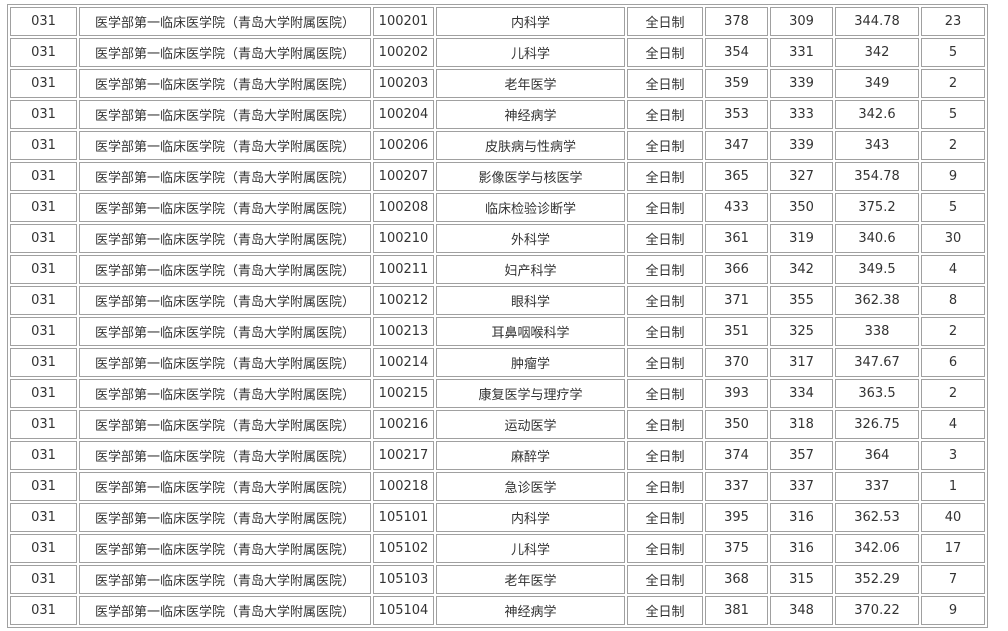 The width and height of the screenshot is (1008, 631). Describe the element at coordinates (877, 331) in the screenshot. I see `avg-score-cell: 338` at that location.